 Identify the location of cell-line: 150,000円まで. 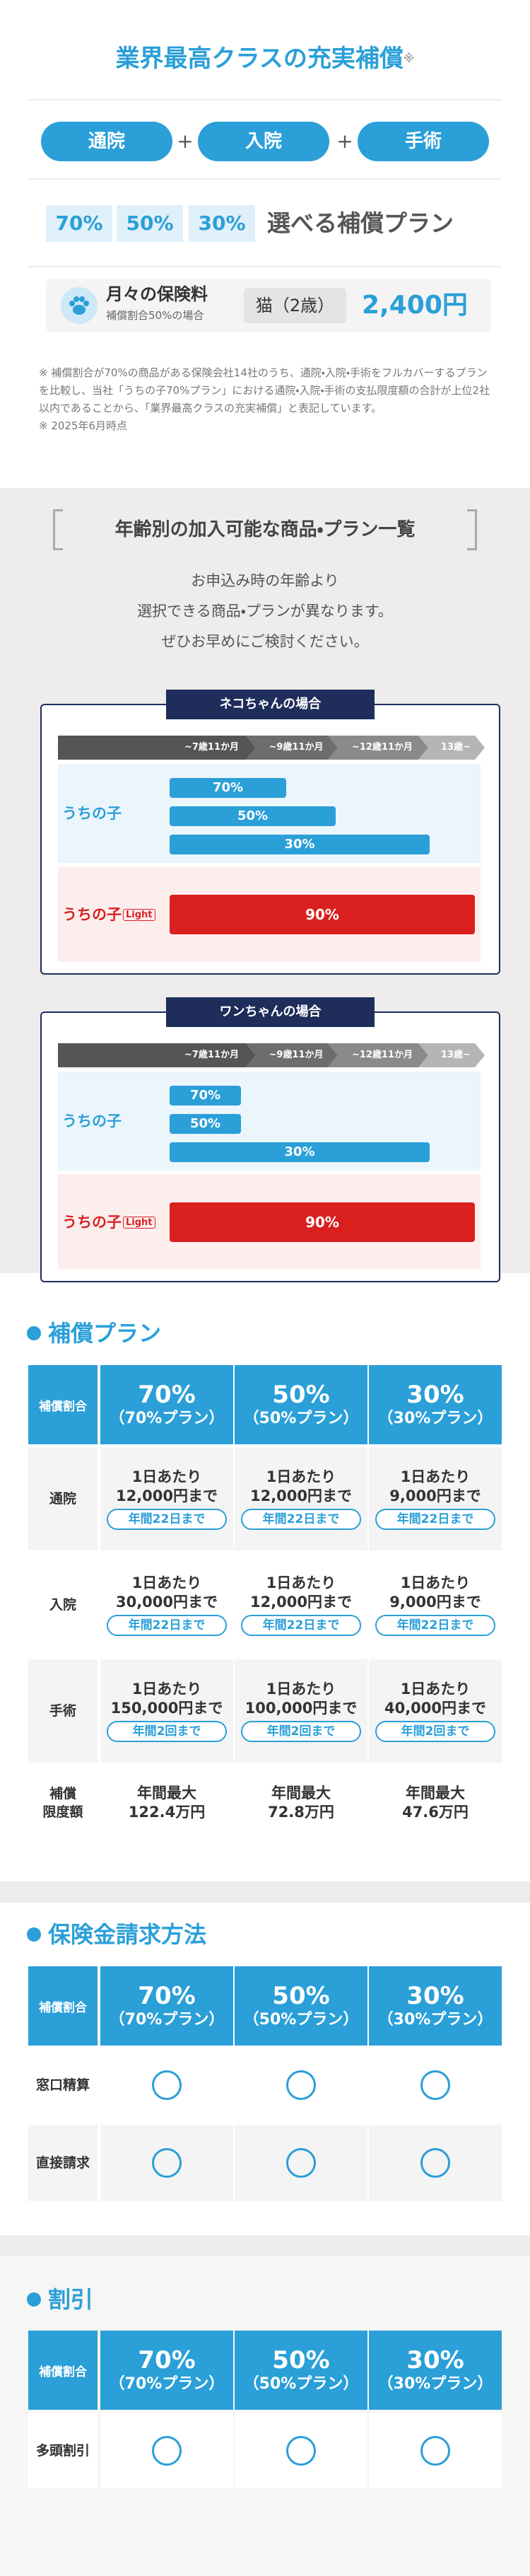
(166, 1708).